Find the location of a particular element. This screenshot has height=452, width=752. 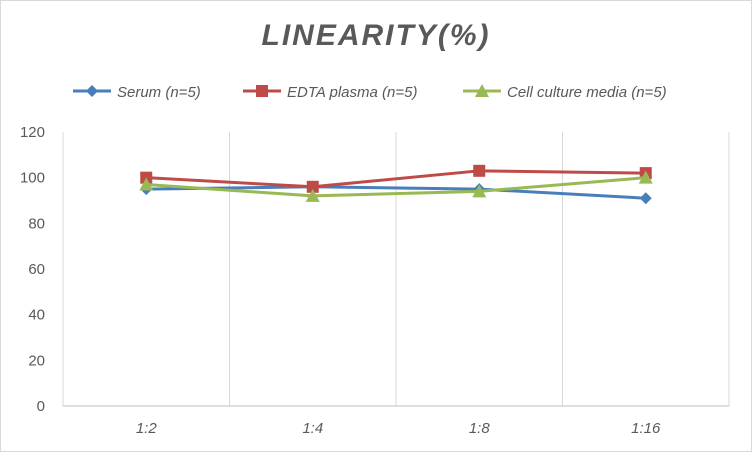

y-tick-label: 40 is located at coordinates (36, 315).